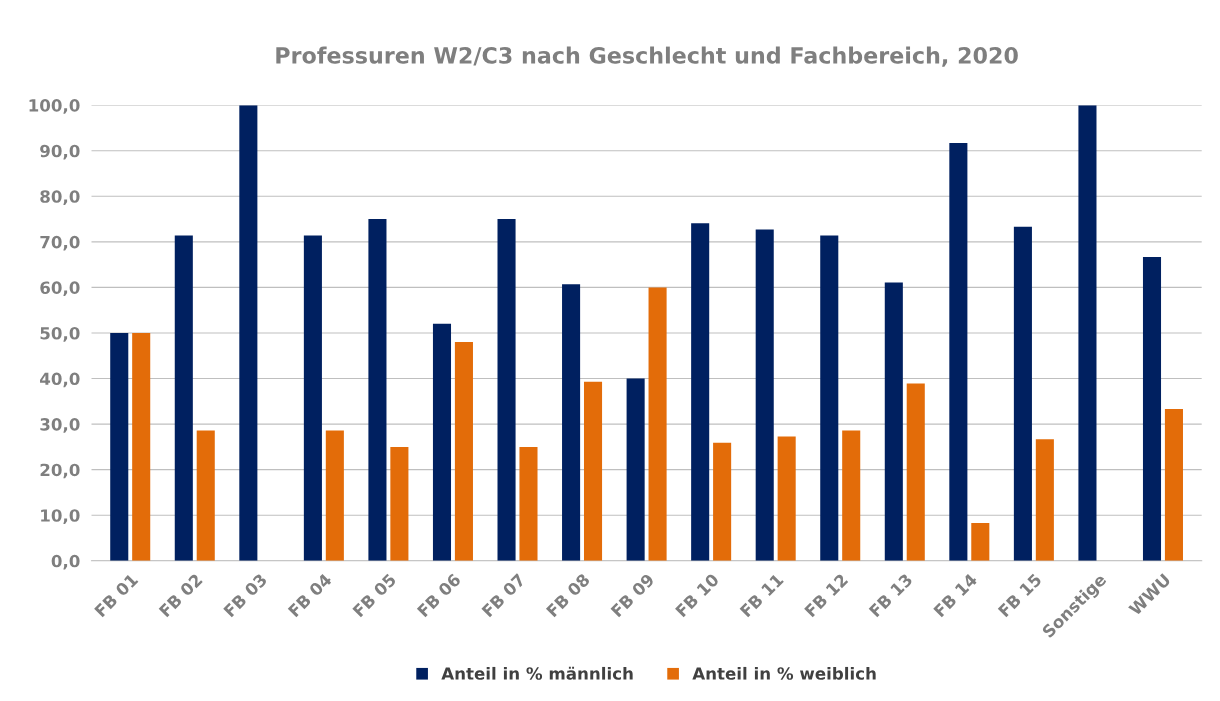  I want to click on x-tick-label: FB 15, so click(1020, 595).